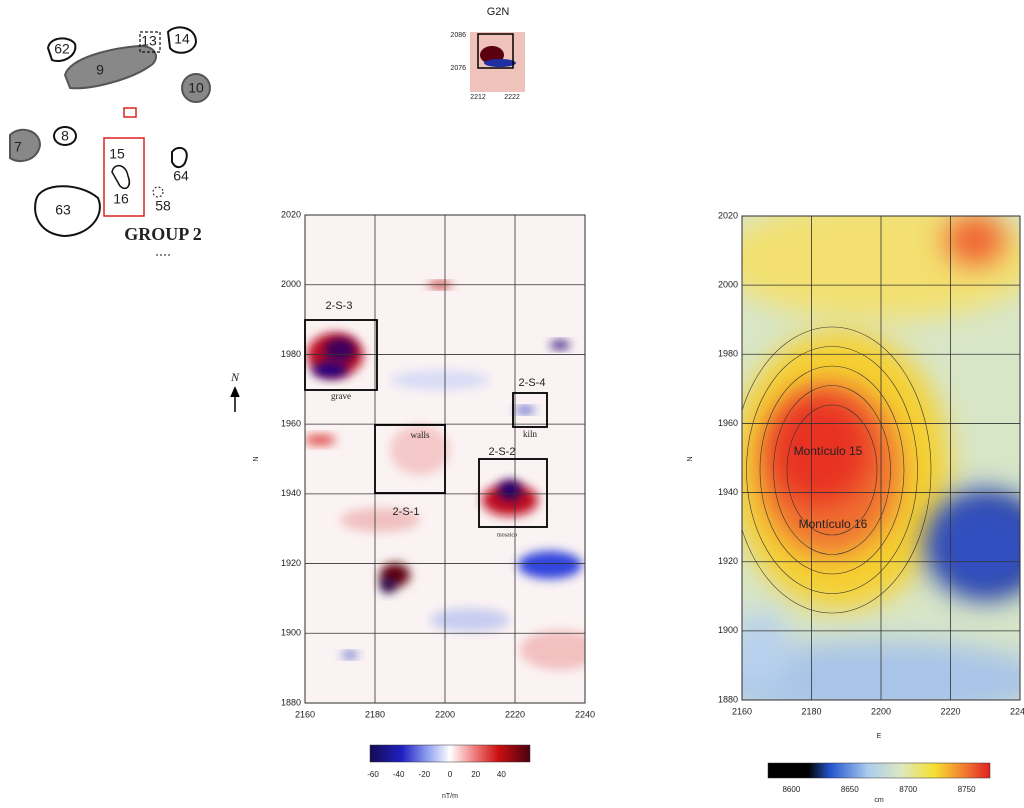 The image size is (1024, 808). What do you see at coordinates (235, 399) in the screenshot?
I see `north-arrow` at bounding box center [235, 399].